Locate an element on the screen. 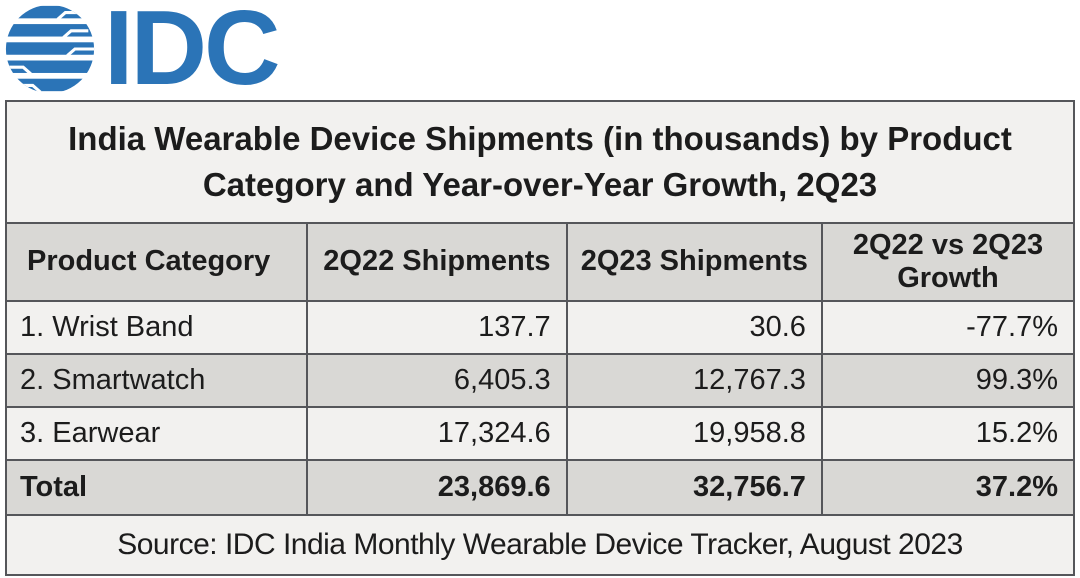 This screenshot has height=578, width=1080. cell-category: 1. Wrist Band is located at coordinates (156, 327).